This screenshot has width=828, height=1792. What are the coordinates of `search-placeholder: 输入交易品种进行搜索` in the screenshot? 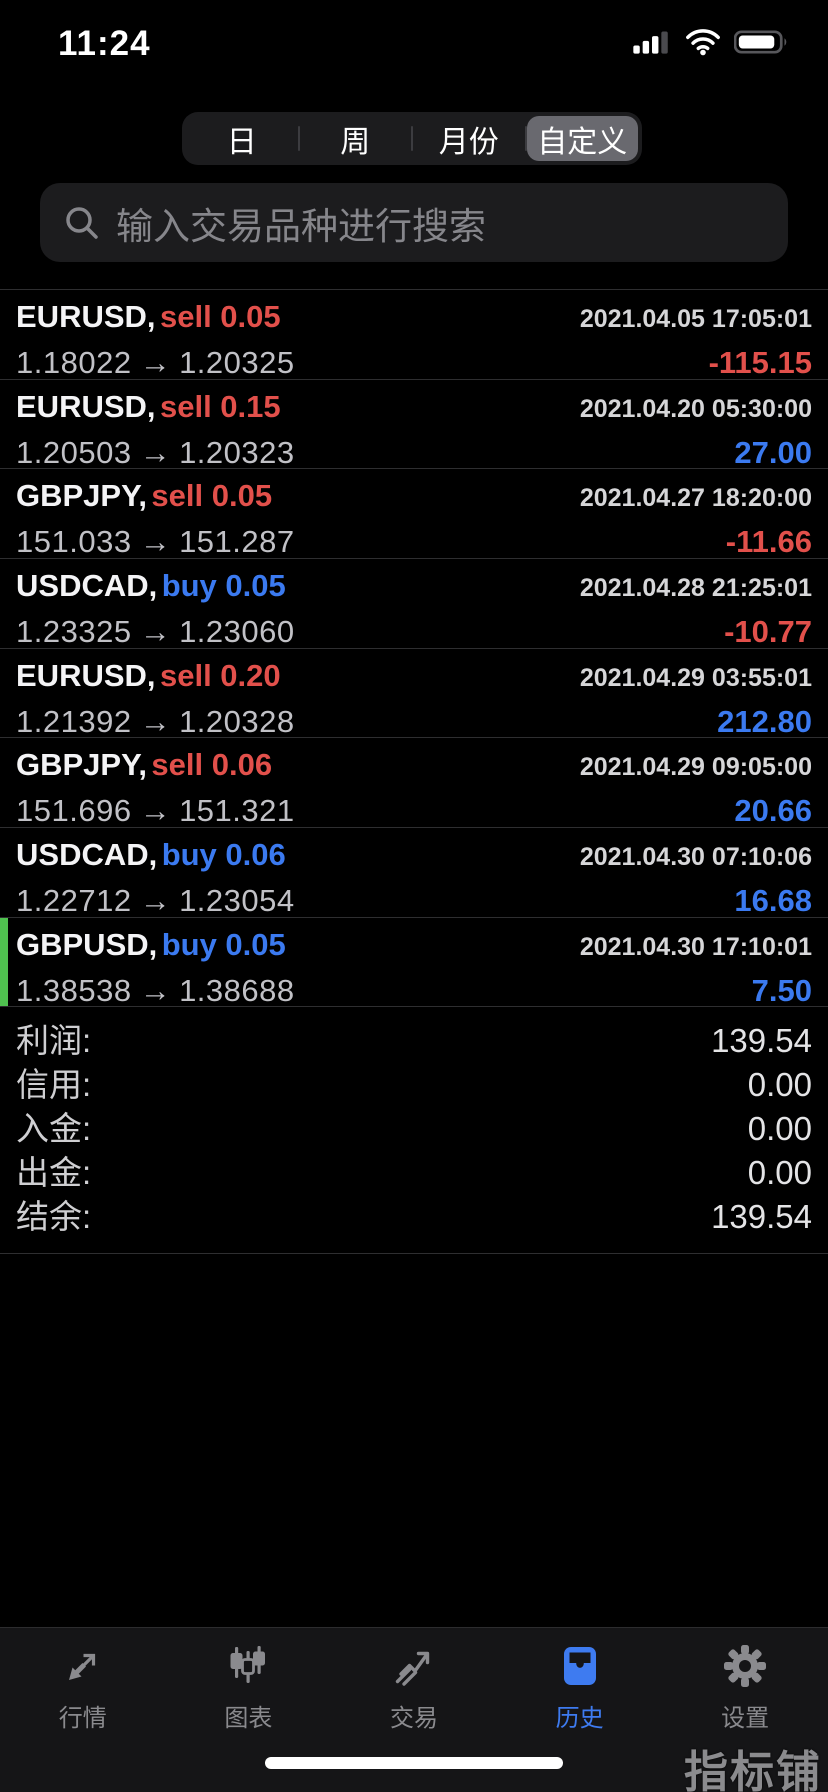 It's located at (301, 226).